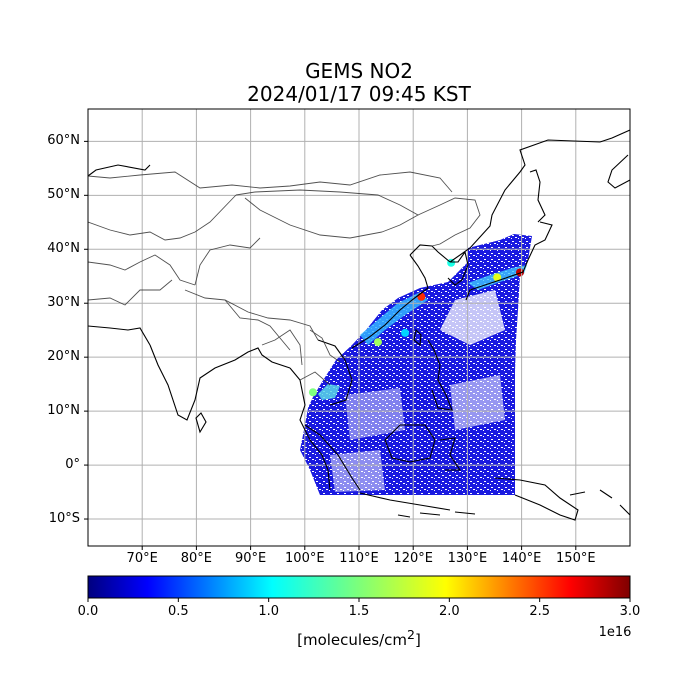 Image resolution: width=700 pixels, height=700 pixels. I want to click on border-se-asia, so click(320, 357).